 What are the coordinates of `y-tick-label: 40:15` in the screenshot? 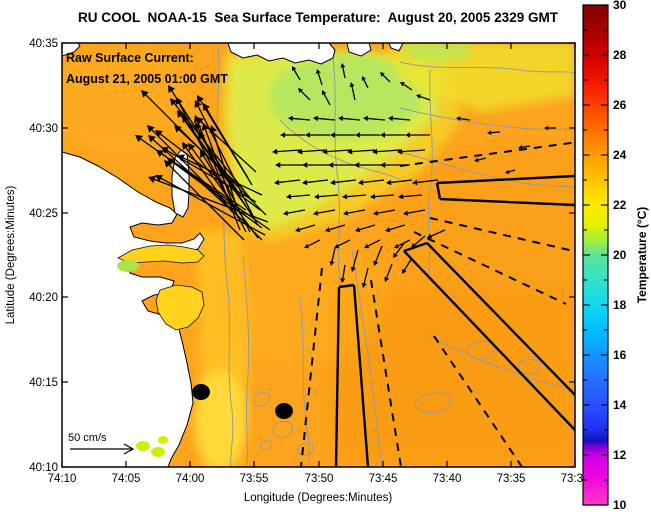 It's located at (43, 383).